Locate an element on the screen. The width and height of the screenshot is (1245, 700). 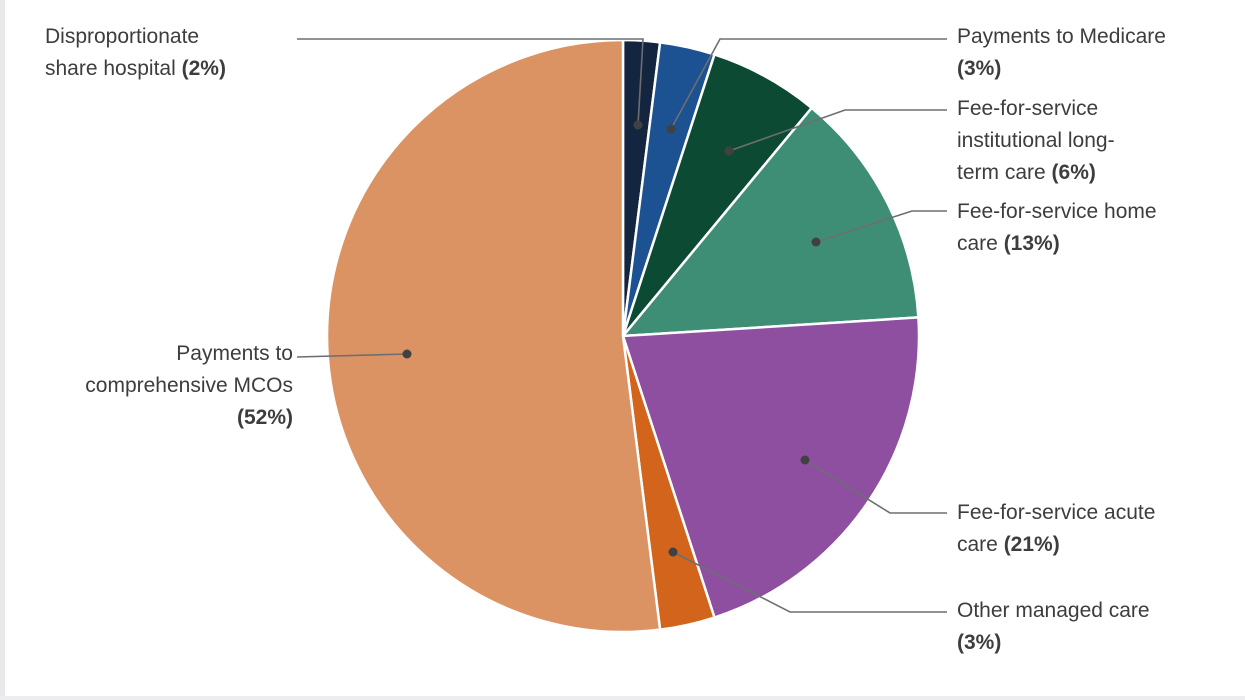
label-line: Fee-for-service home is located at coordinates (1057, 211).